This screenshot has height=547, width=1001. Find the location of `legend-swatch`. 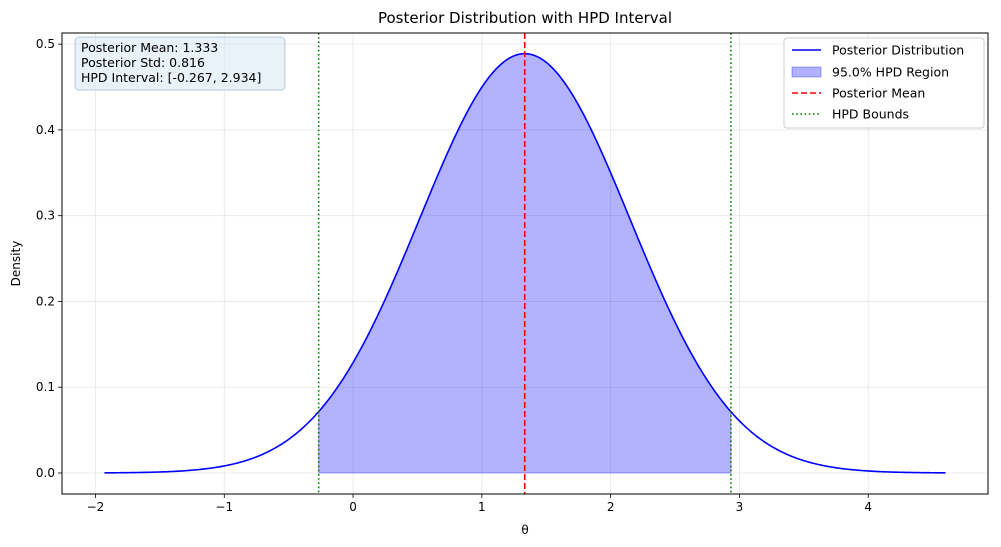

legend-swatch is located at coordinates (806, 72).